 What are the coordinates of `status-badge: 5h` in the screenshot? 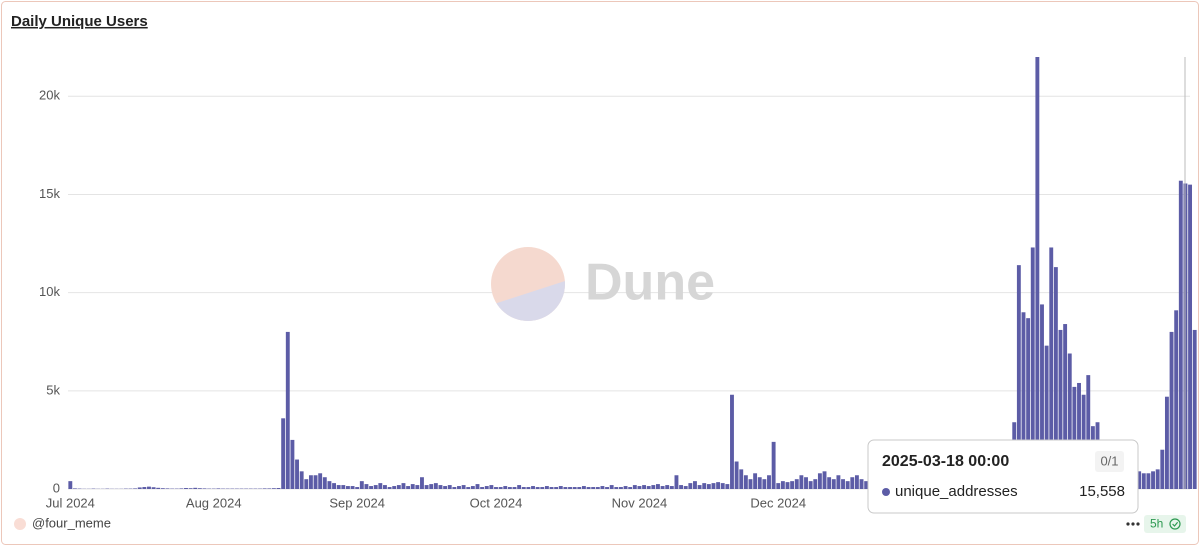 It's located at (1156, 524).